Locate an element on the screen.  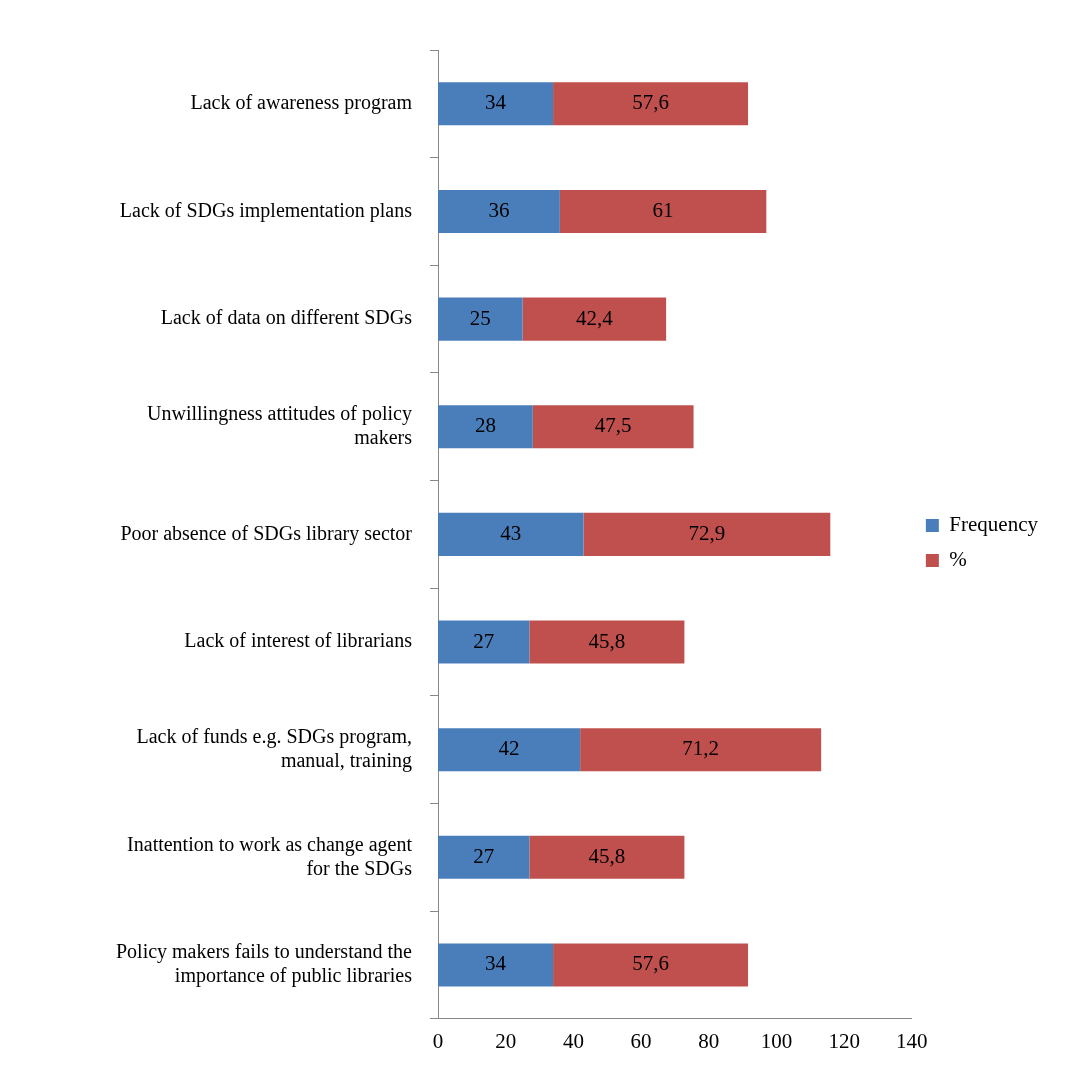
data-label: 72,9 is located at coordinates (707, 532).